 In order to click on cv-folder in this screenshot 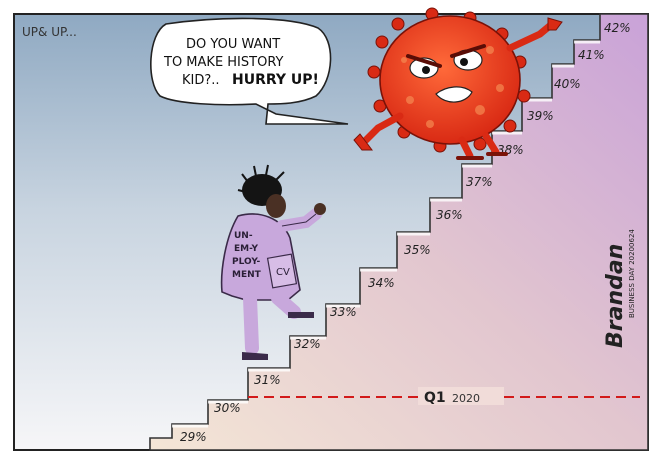, I will do `click(282, 271)`.